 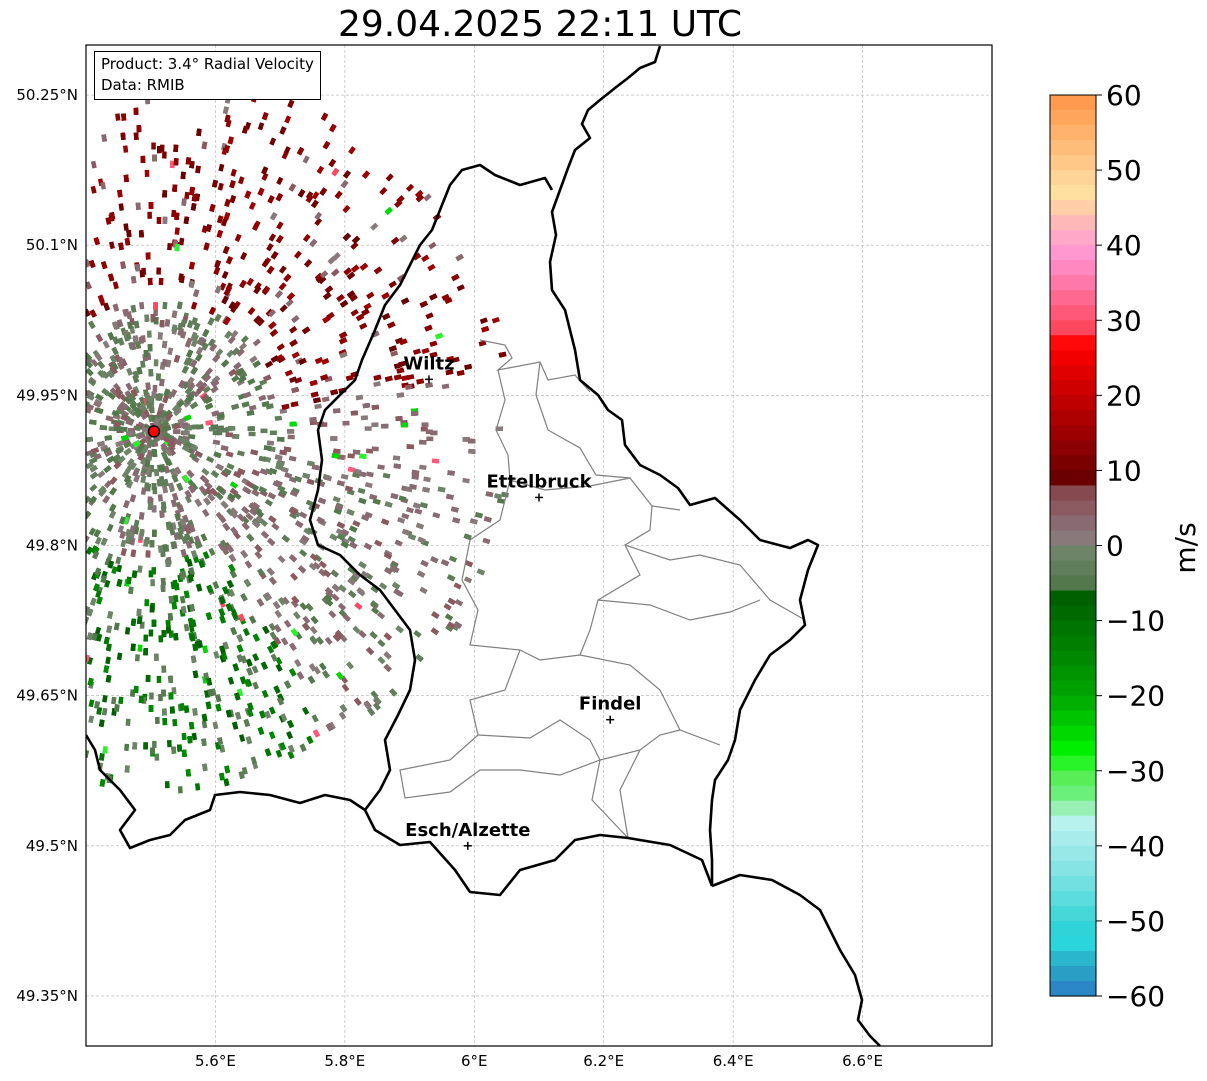 What do you see at coordinates (1130, 546) in the screenshot?
I see `colorbar-ticks: 60 50 40 30 20 10 0 −10 −20 −30 −40 −50 −60` at bounding box center [1130, 546].